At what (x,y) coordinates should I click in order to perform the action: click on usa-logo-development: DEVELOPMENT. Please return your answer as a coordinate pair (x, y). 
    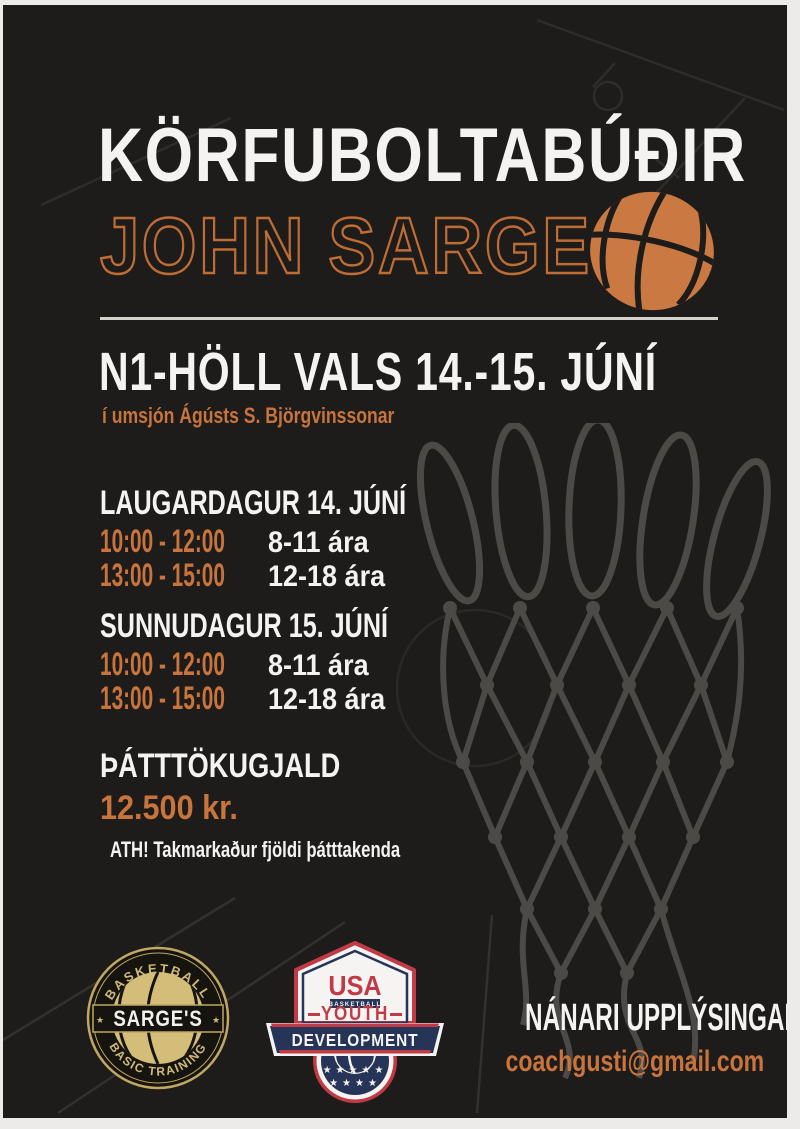
    Looking at the image, I should click on (355, 1040).